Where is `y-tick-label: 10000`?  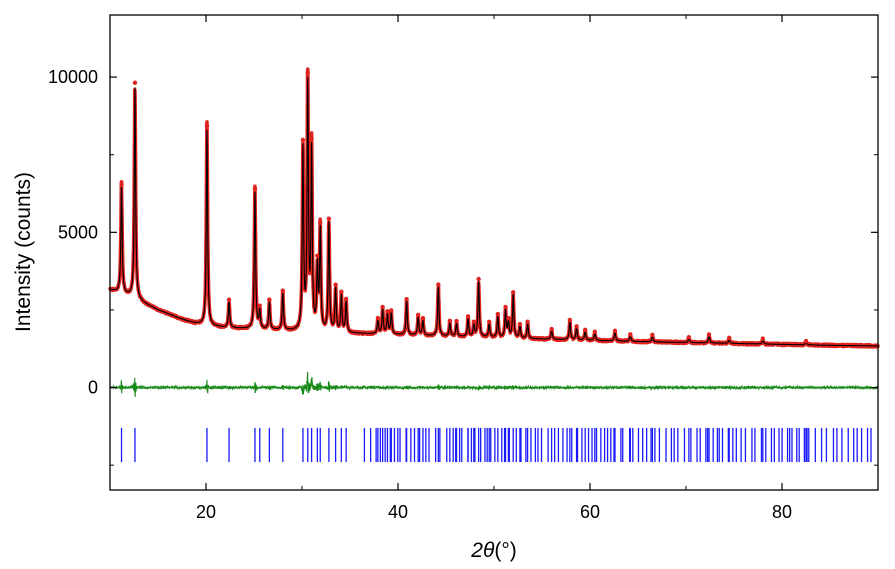
y-tick-label: 10000 is located at coordinates (73, 77).